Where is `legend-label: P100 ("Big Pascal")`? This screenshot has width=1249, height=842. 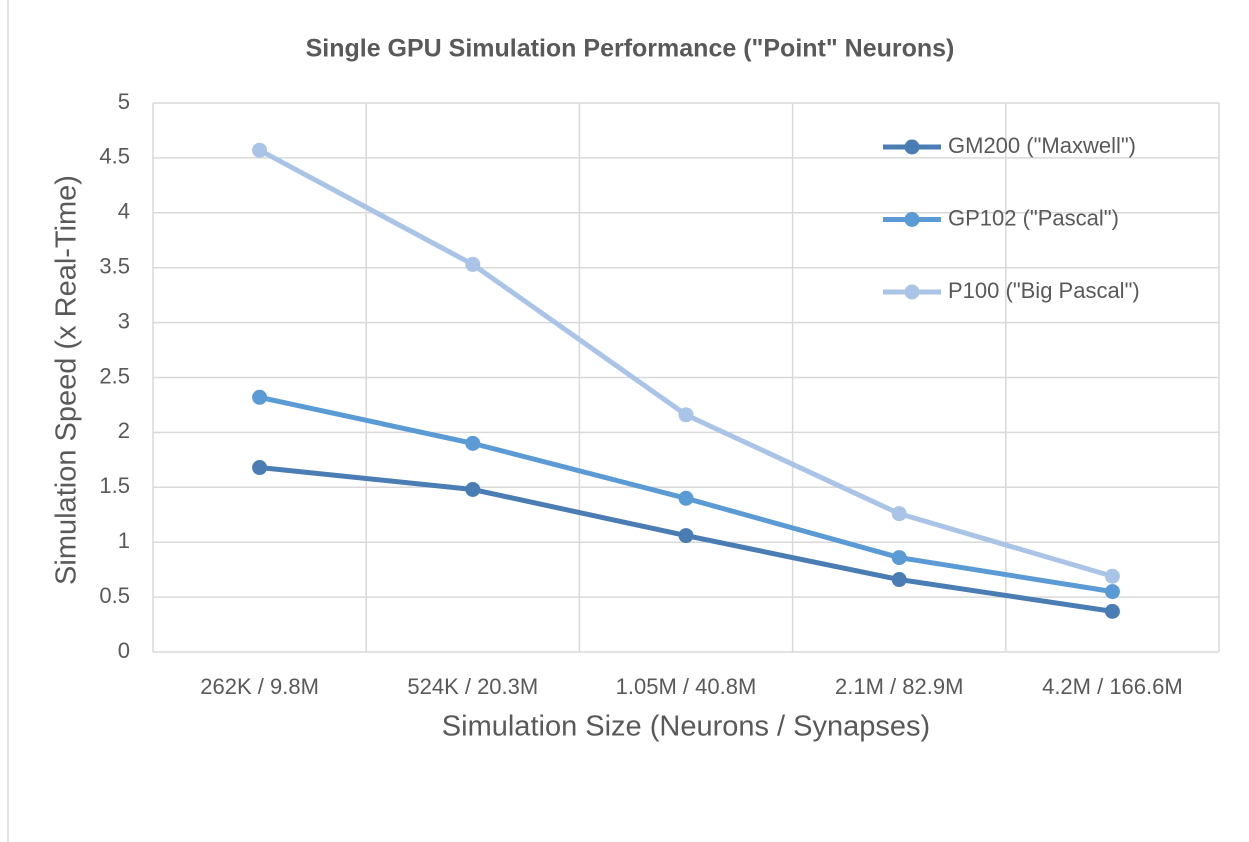 legend-label: P100 ("Big Pascal") is located at coordinates (1044, 290).